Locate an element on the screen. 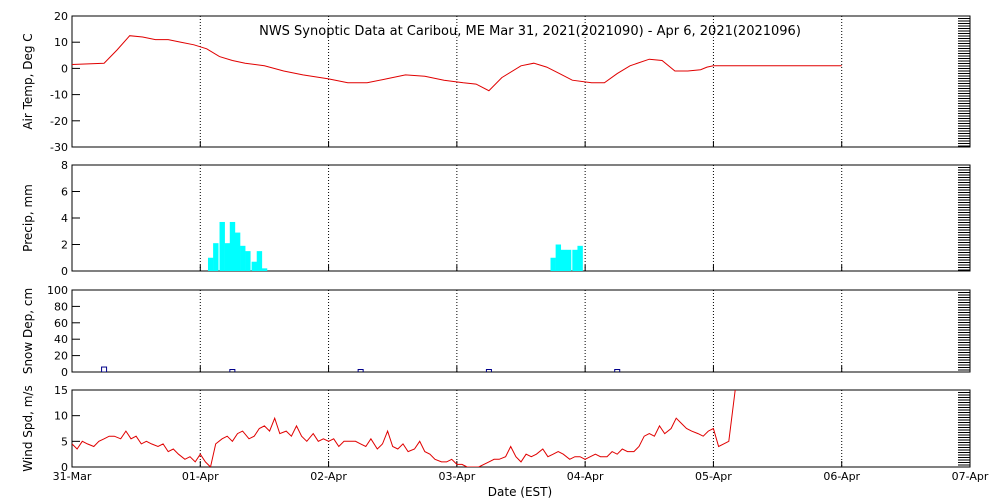  x-tick-label: 31-Mar is located at coordinates (72, 476).